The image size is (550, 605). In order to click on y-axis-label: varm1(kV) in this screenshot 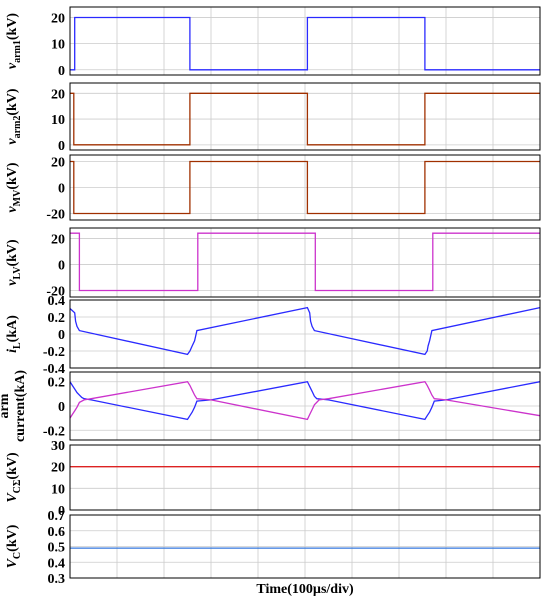, I will do `click(14, 41)`.